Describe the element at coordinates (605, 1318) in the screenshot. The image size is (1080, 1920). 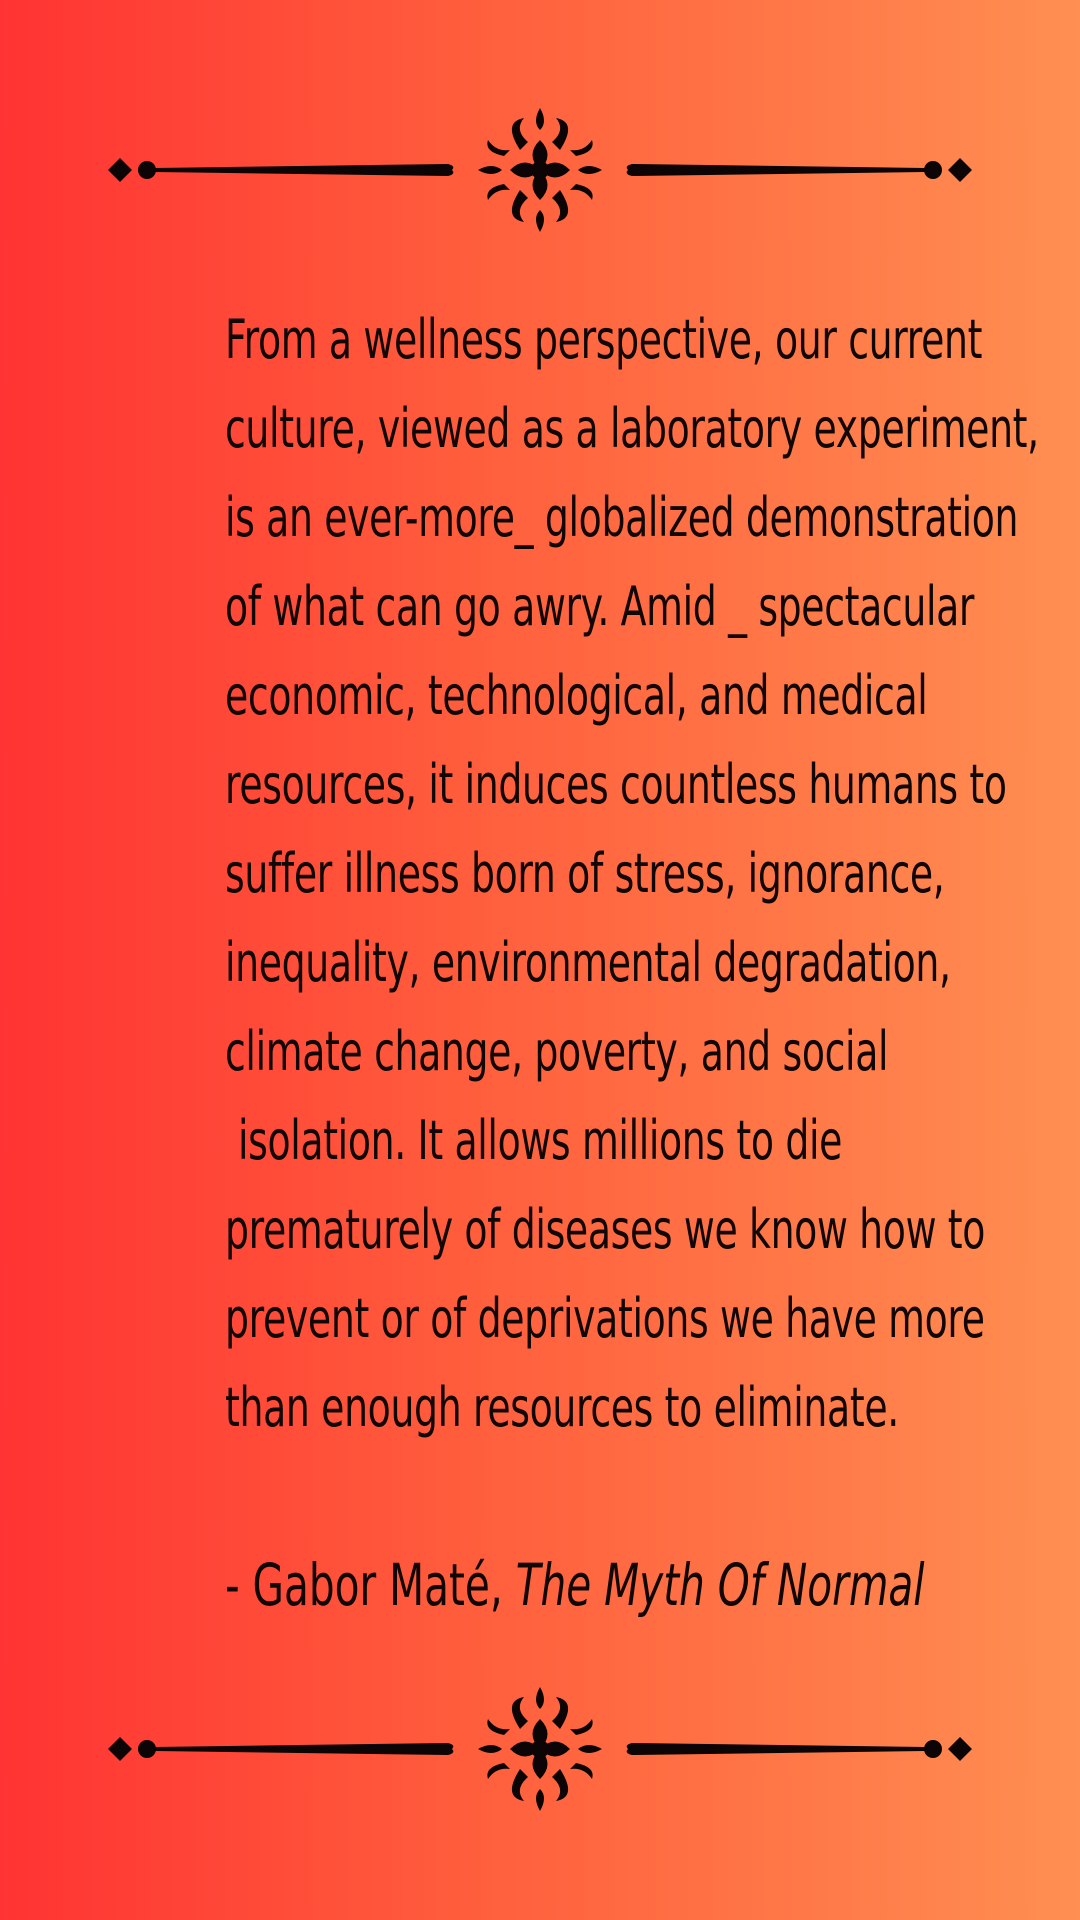
I see `quote-line: prevent or of deprivations we have more` at that location.